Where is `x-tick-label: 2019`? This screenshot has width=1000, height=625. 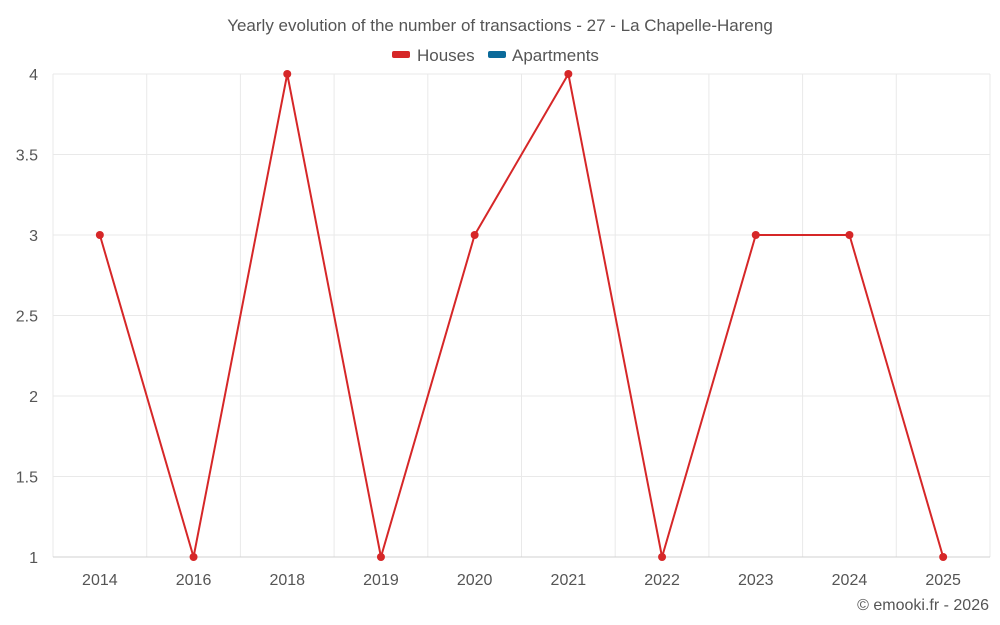 x-tick-label: 2019 is located at coordinates (381, 580).